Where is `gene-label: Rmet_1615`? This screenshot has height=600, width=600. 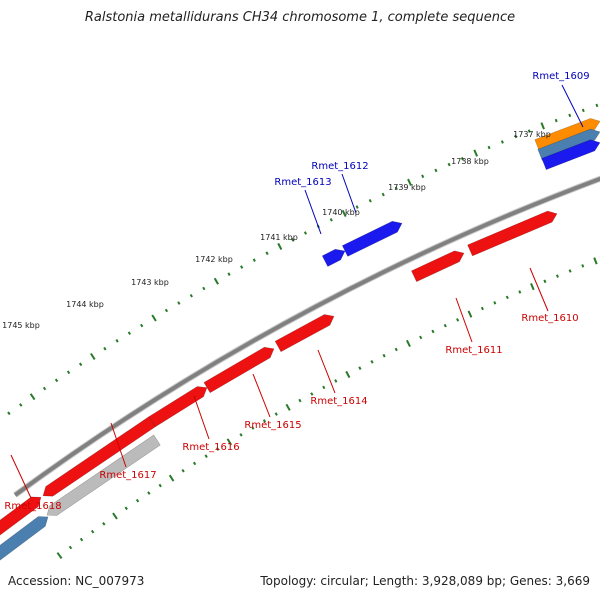
gene-label: Rmet_1615 is located at coordinates (272, 425).